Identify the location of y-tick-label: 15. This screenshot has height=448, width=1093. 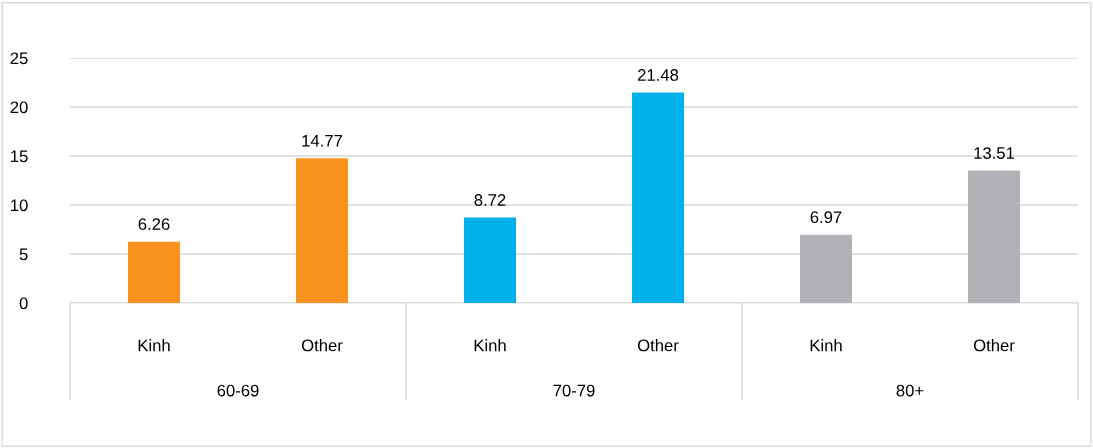
(19, 156).